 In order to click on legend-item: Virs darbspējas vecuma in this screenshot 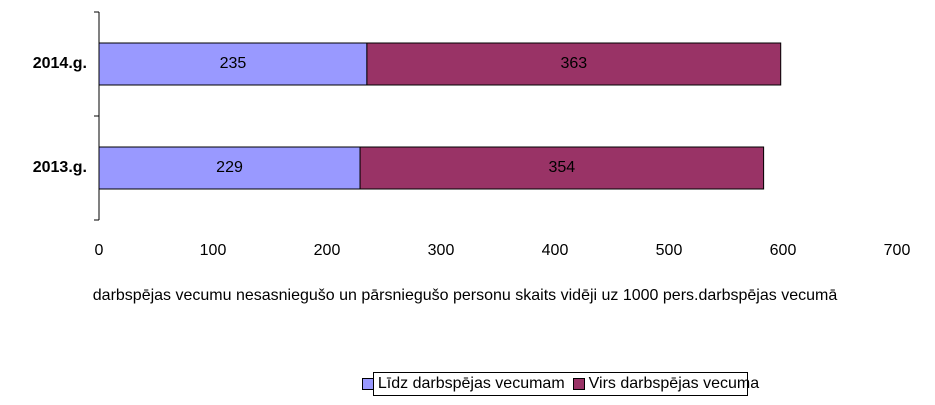, I will do `click(666, 384)`.